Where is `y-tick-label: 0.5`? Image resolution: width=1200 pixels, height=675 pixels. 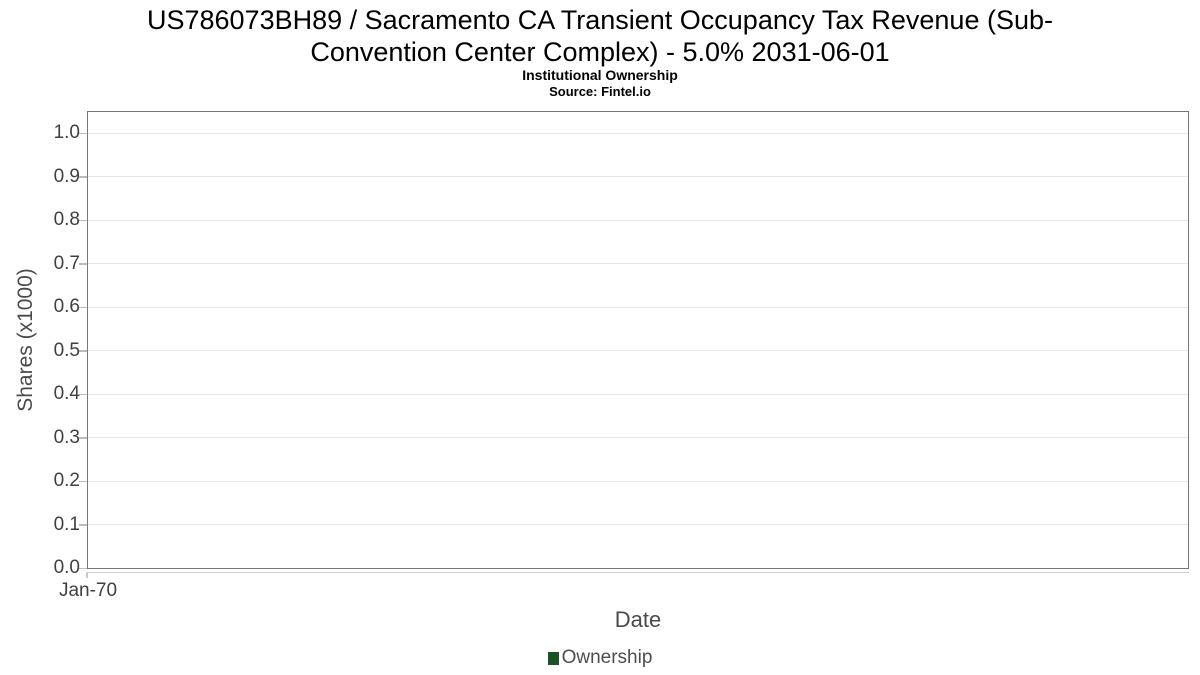
y-tick-label: 0.5 is located at coordinates (66, 350).